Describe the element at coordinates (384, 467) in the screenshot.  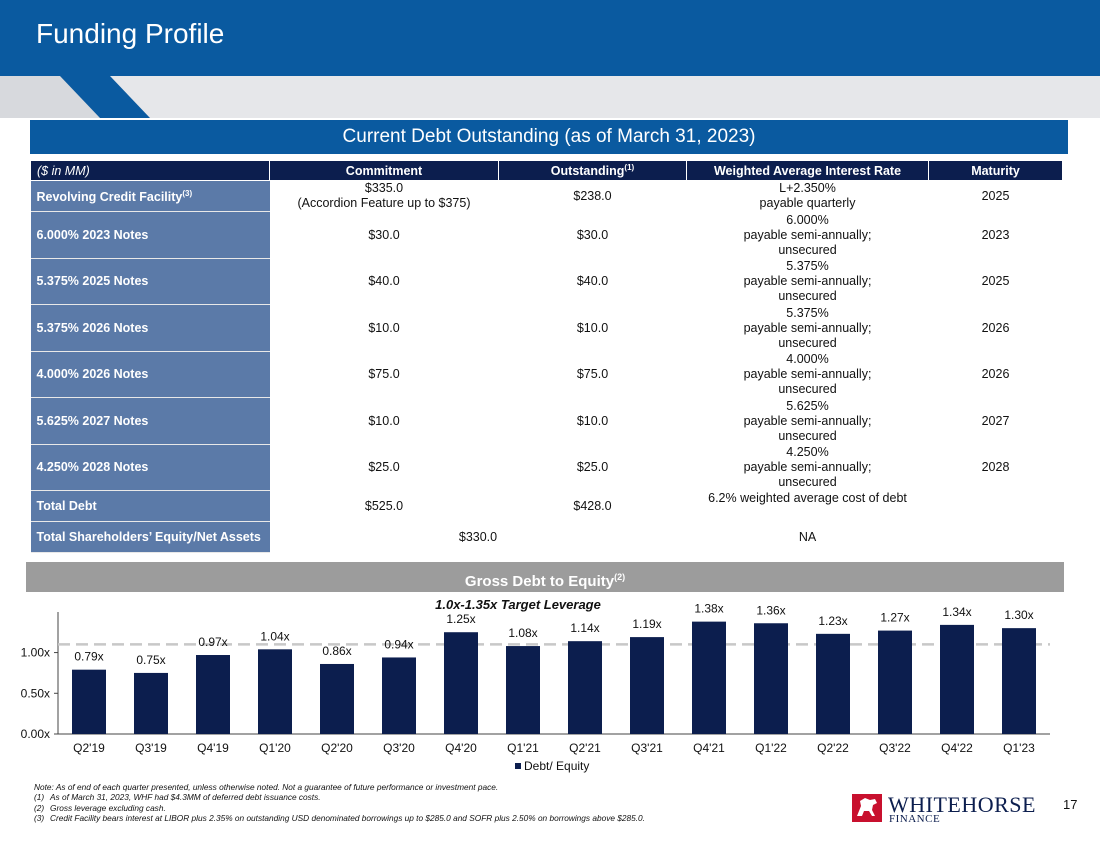
I see `row-commitment: $25.0` at that location.